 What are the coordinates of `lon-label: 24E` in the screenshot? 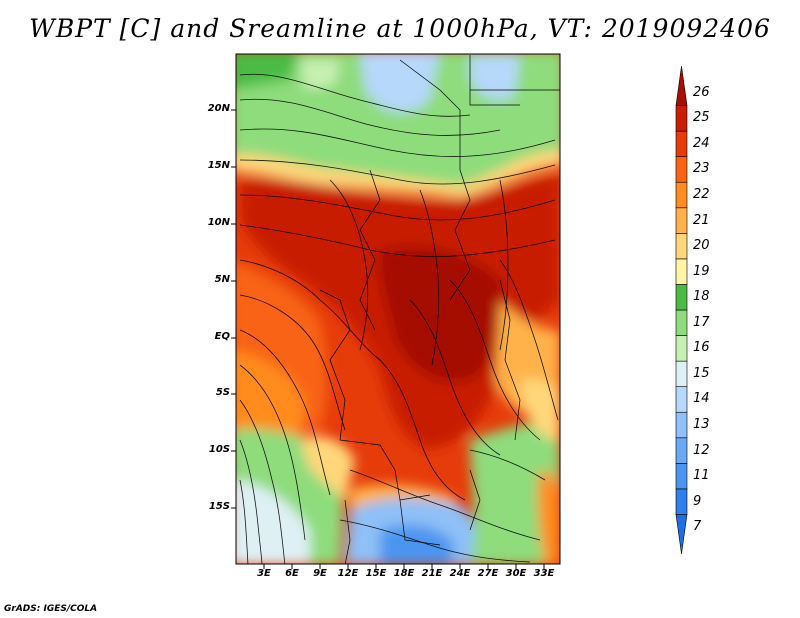 It's located at (460, 573).